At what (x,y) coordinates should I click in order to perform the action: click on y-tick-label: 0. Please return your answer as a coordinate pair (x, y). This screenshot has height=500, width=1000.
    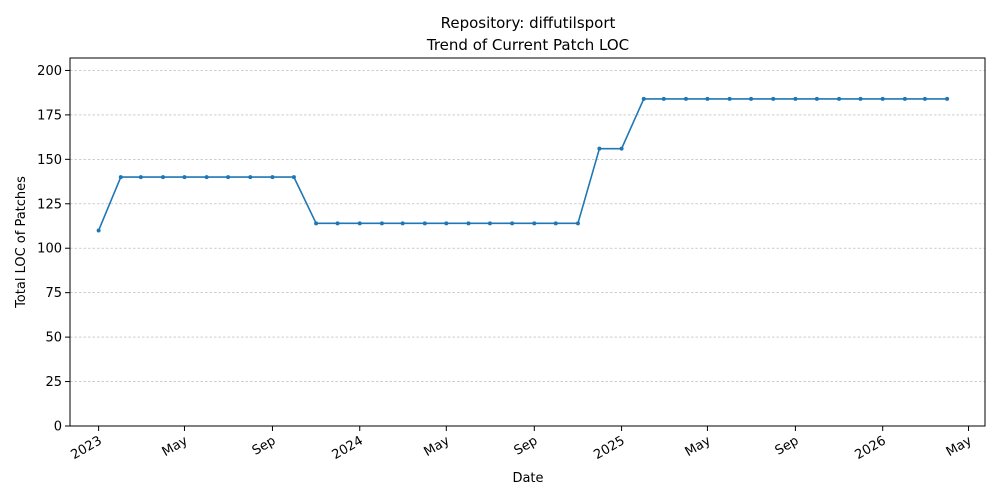
    Looking at the image, I should click on (58, 427).